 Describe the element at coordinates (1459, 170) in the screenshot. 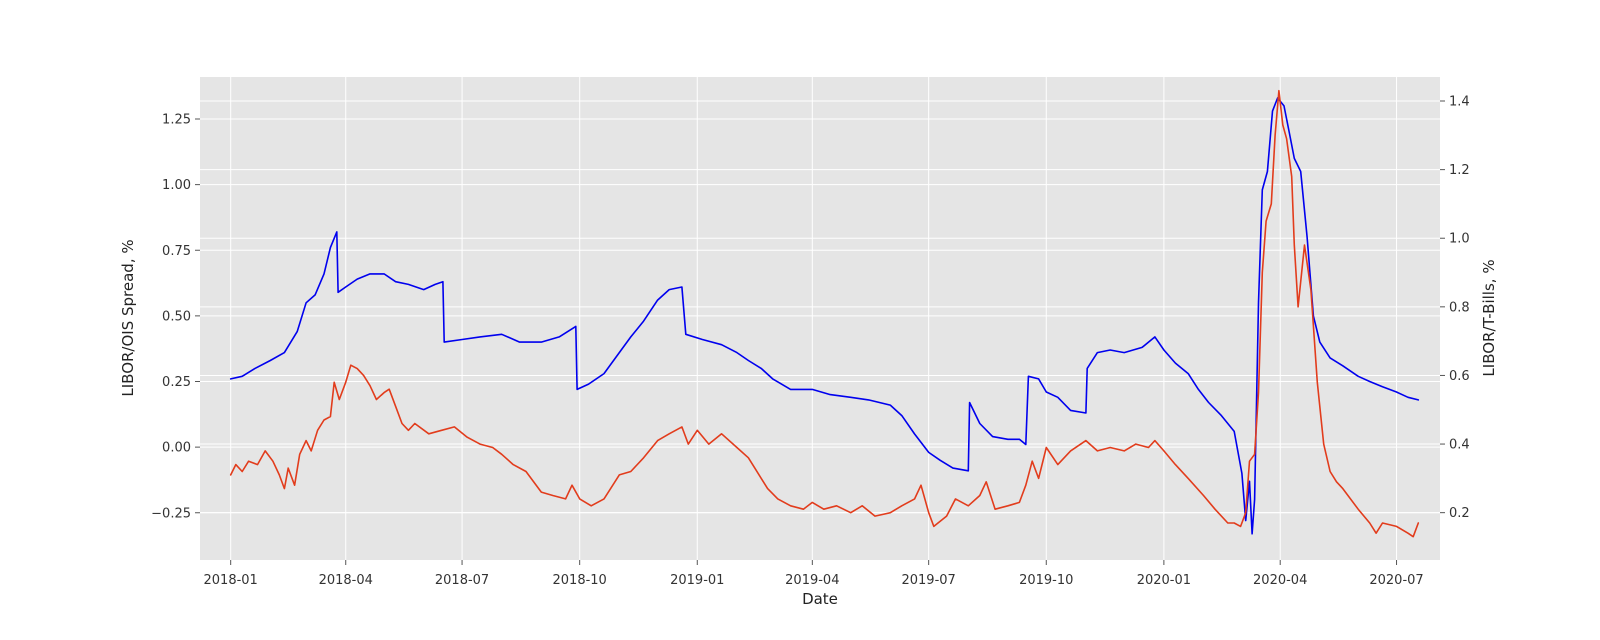

I see `y-right-tick-label: 1.2` at that location.